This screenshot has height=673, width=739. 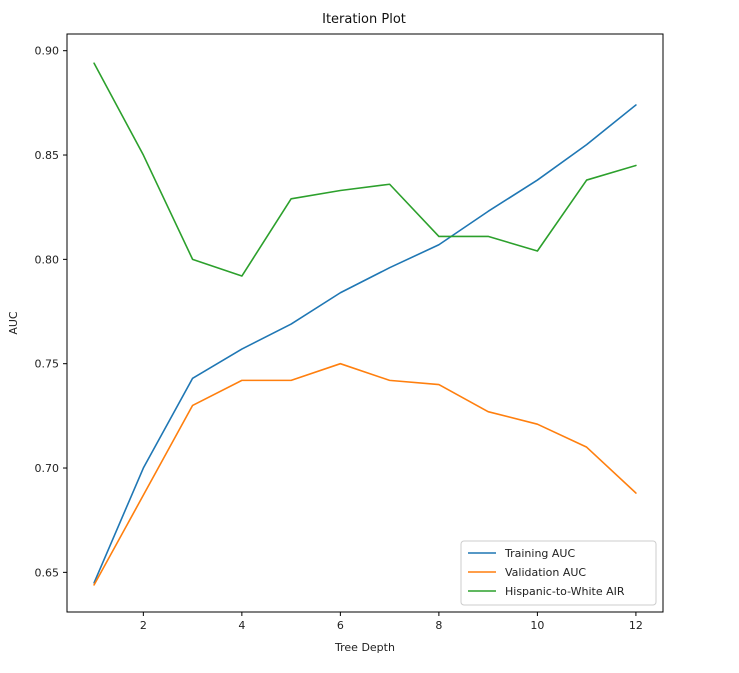 What do you see at coordinates (340, 625) in the screenshot?
I see `x-tick-label: 6` at bounding box center [340, 625].